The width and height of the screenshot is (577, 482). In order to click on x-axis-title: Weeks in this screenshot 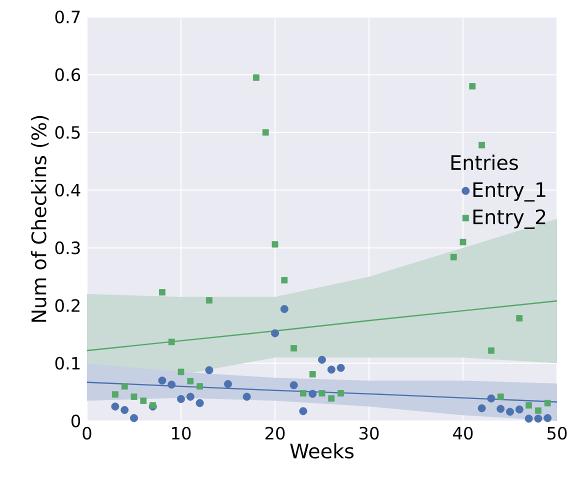, I will do `click(322, 451)`.